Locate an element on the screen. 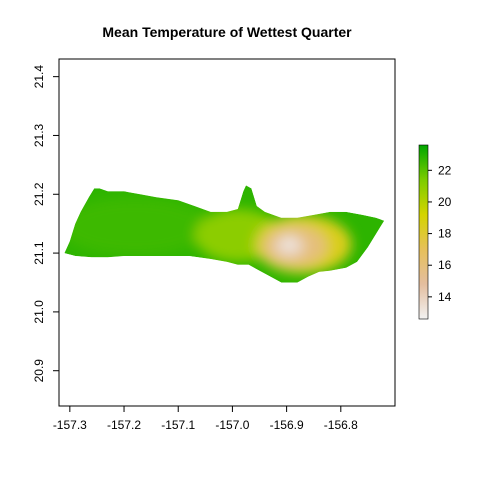 The image size is (480, 480). x-tick-label: -156.9 is located at coordinates (287, 425).